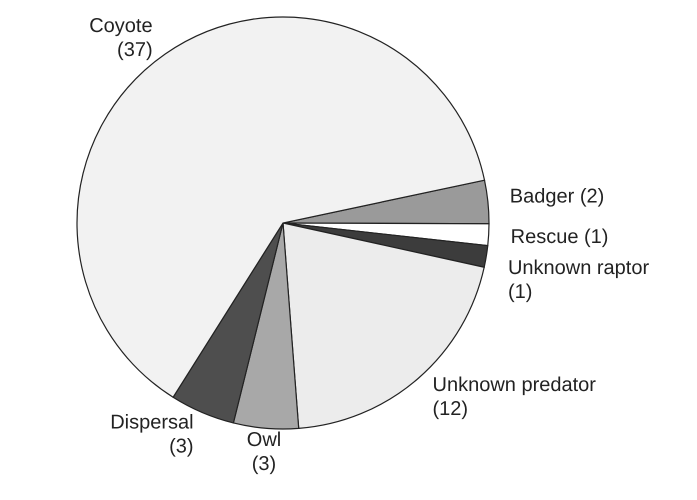 The width and height of the screenshot is (697, 500). What do you see at coordinates (514, 385) in the screenshot?
I see `slice-label: Unknown predator` at bounding box center [514, 385].